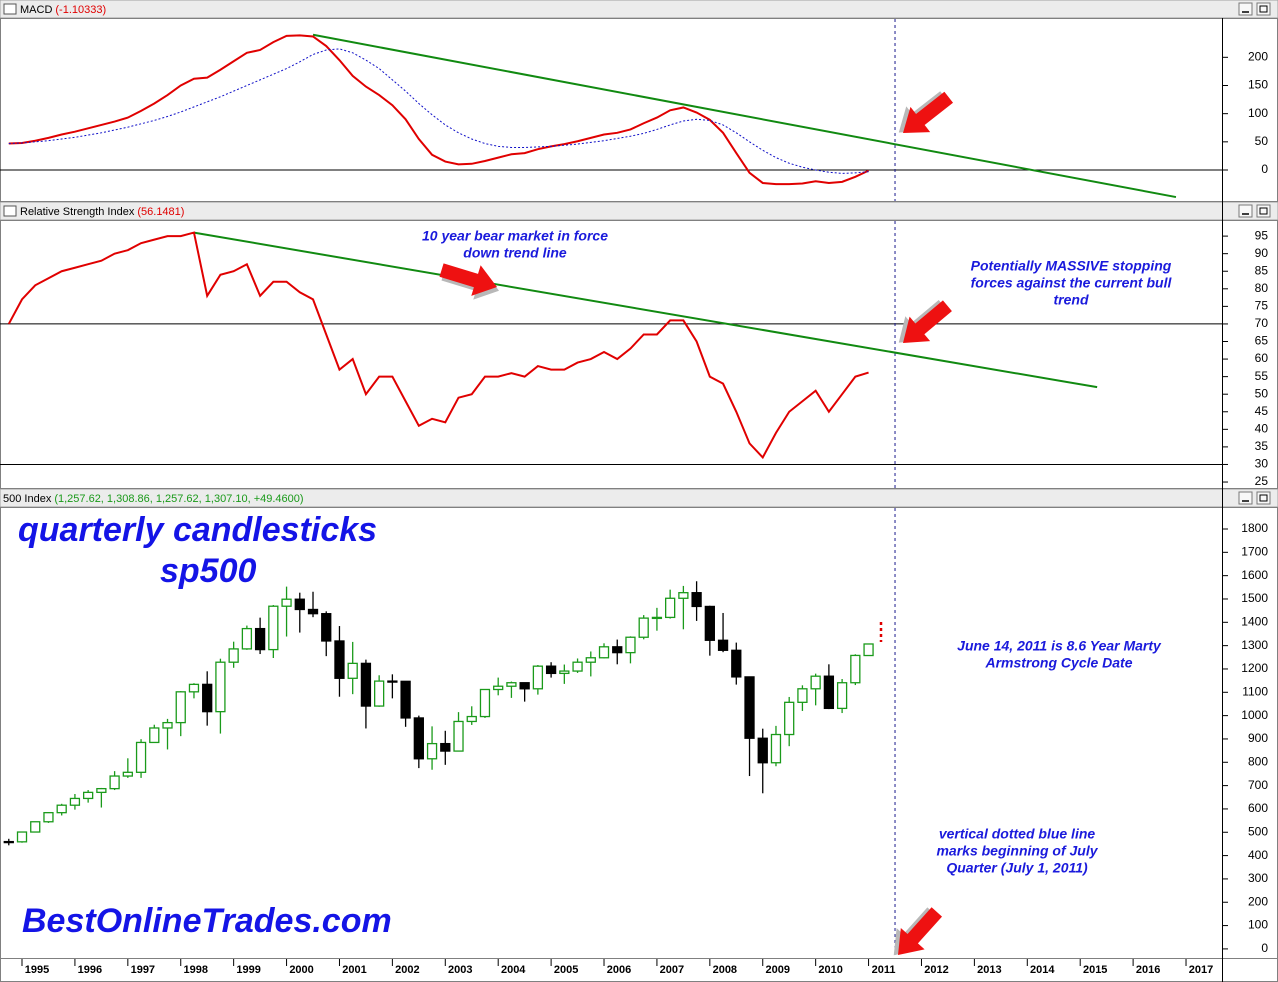 The height and width of the screenshot is (982, 1278). What do you see at coordinates (725, 970) in the screenshot?
I see `x-tick-label: 2008` at bounding box center [725, 970].